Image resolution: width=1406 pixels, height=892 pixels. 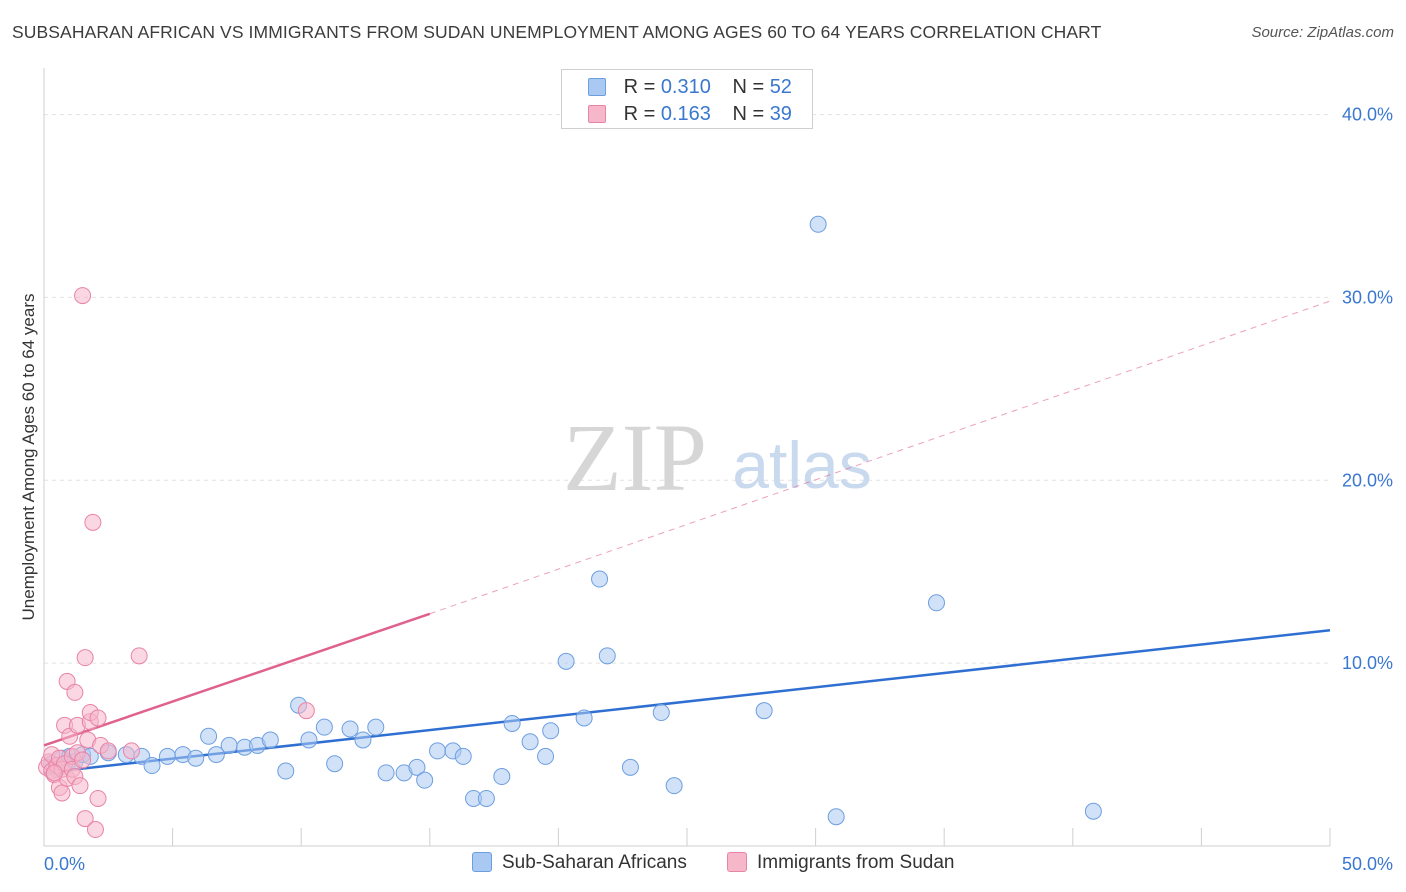 I want to click on series-sudan, so click(x=176, y=563).